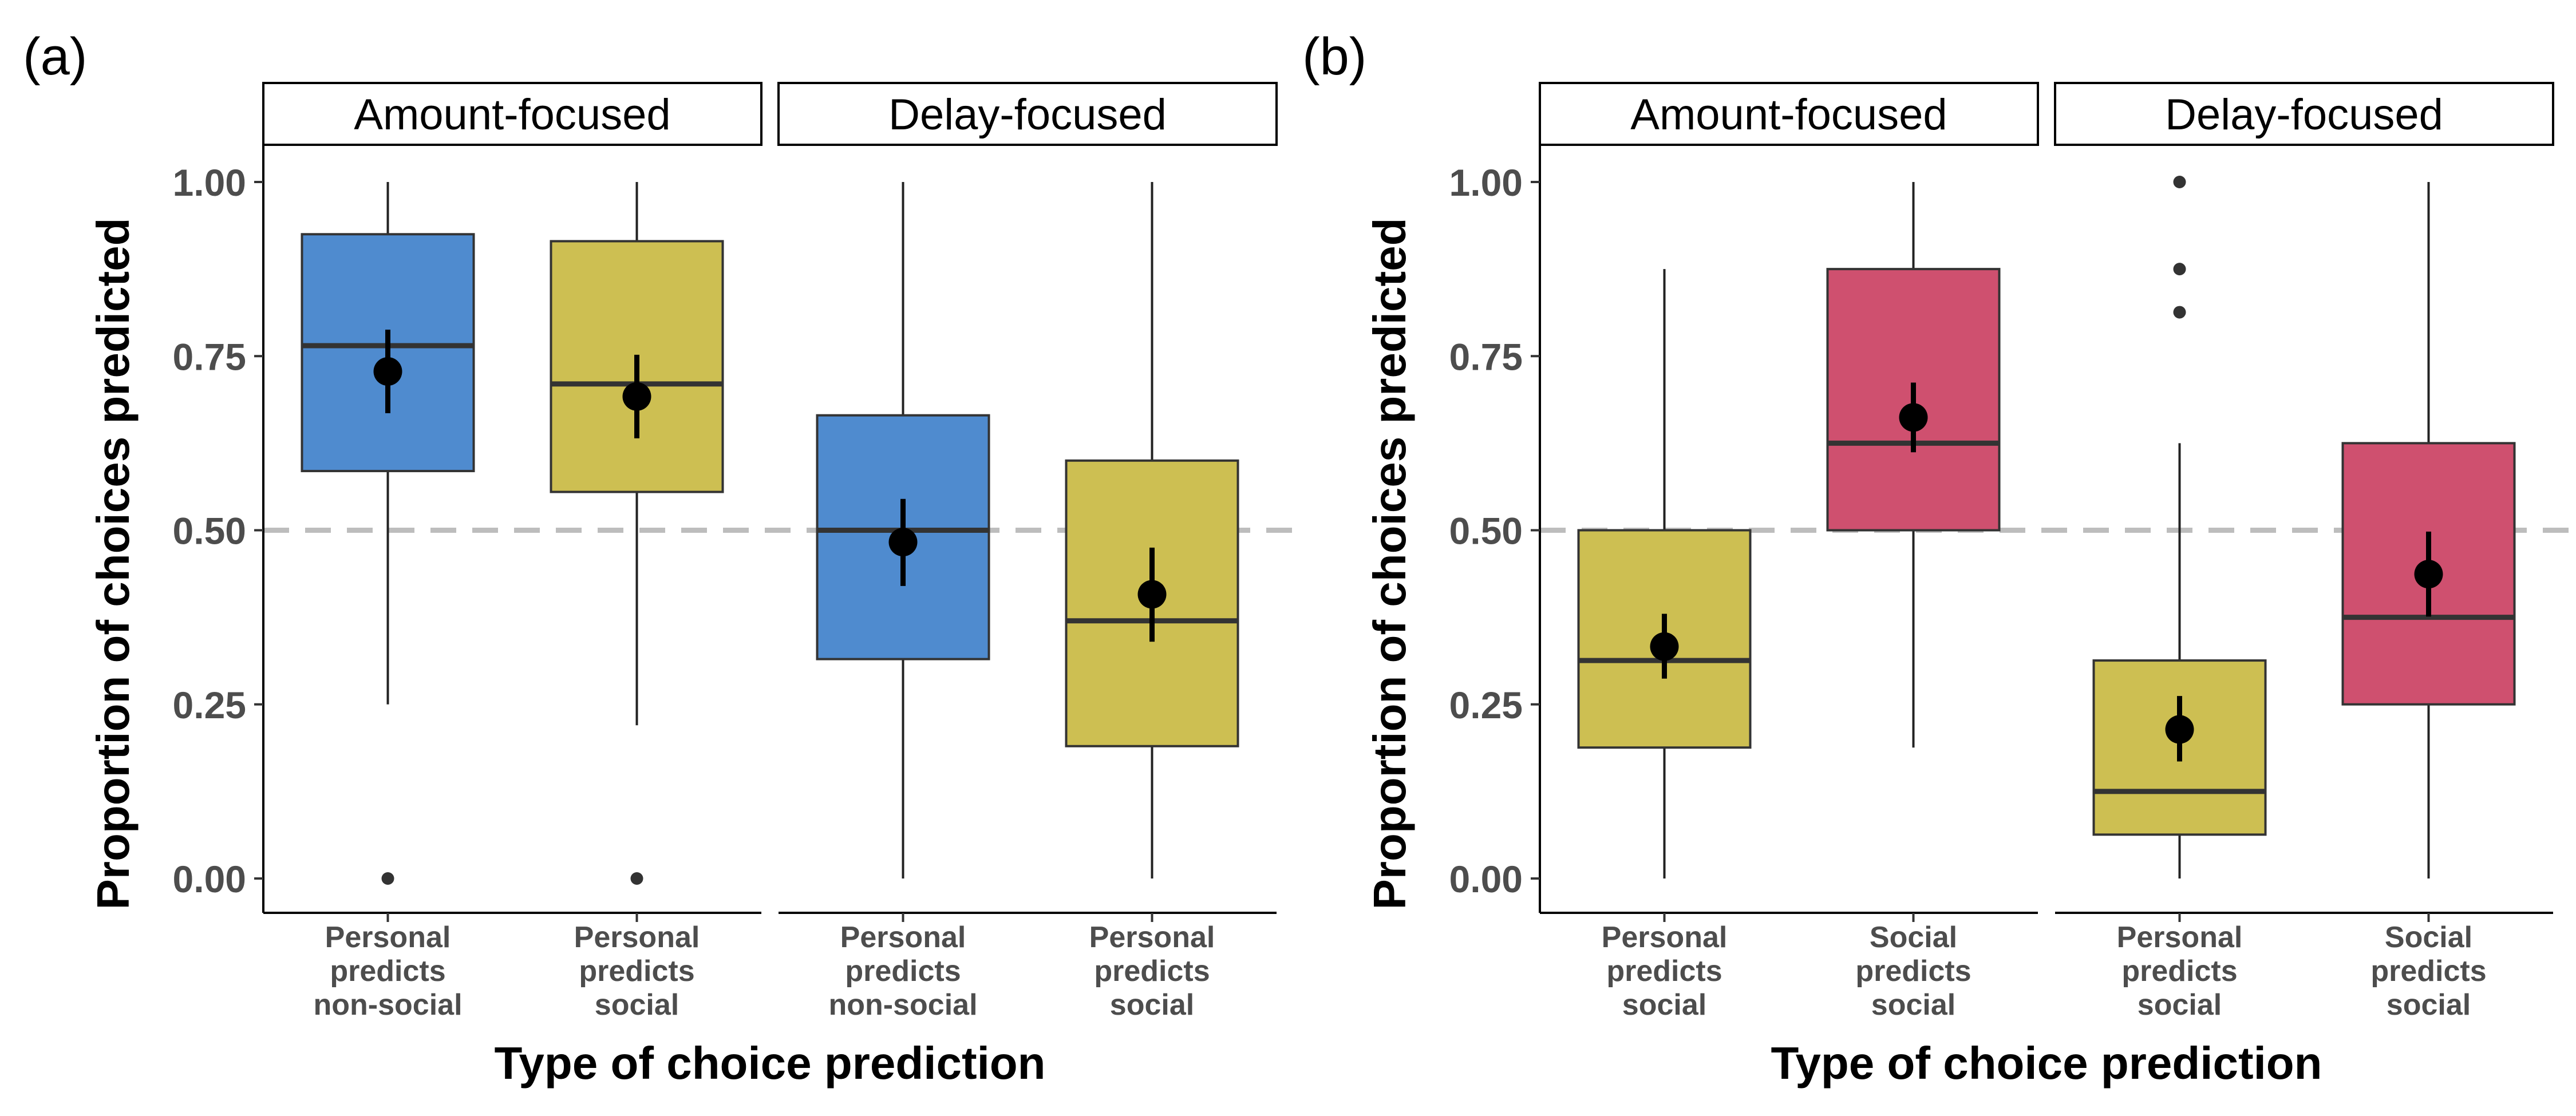 This screenshot has width=2576, height=1116. I want to click on panel-label: (b), so click(1334, 56).